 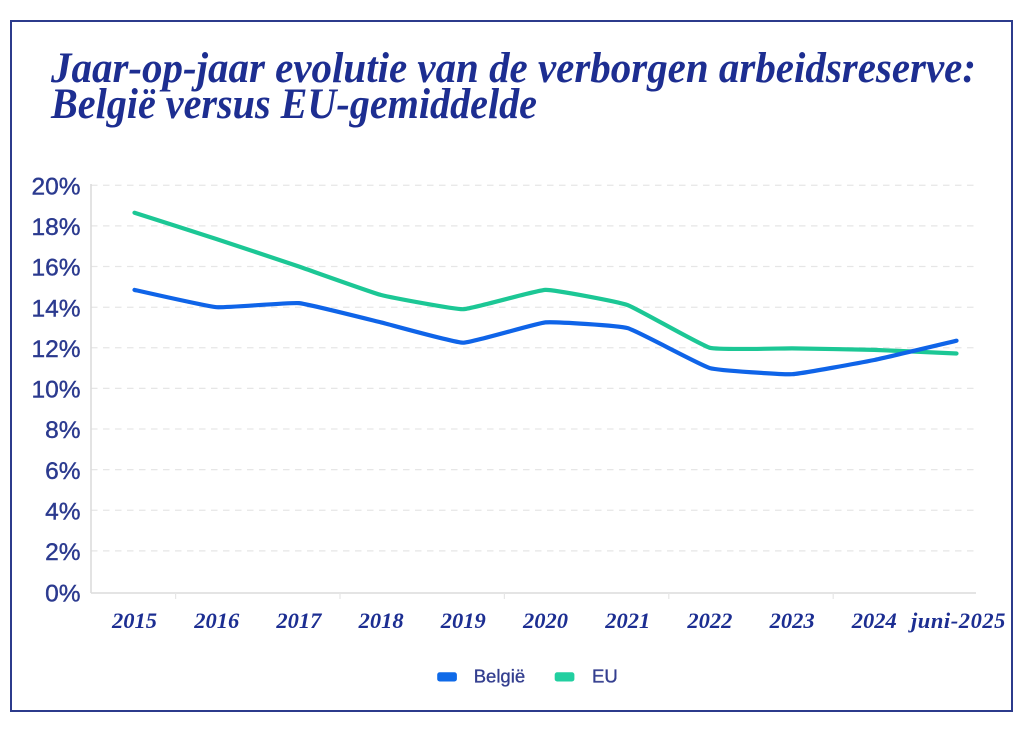 What do you see at coordinates (874, 620) in the screenshot?
I see `svg-text: 2024` at bounding box center [874, 620].